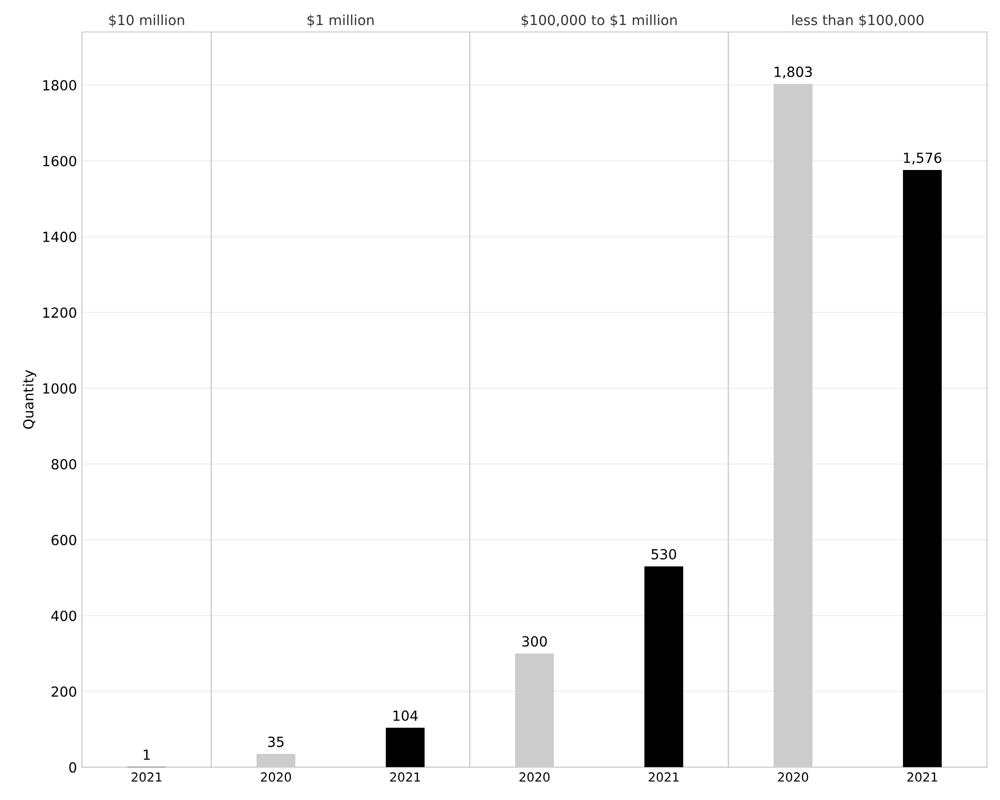 This screenshot has width=1000, height=800. What do you see at coordinates (405, 715) in the screenshot?
I see `data-label: 104` at bounding box center [405, 715].